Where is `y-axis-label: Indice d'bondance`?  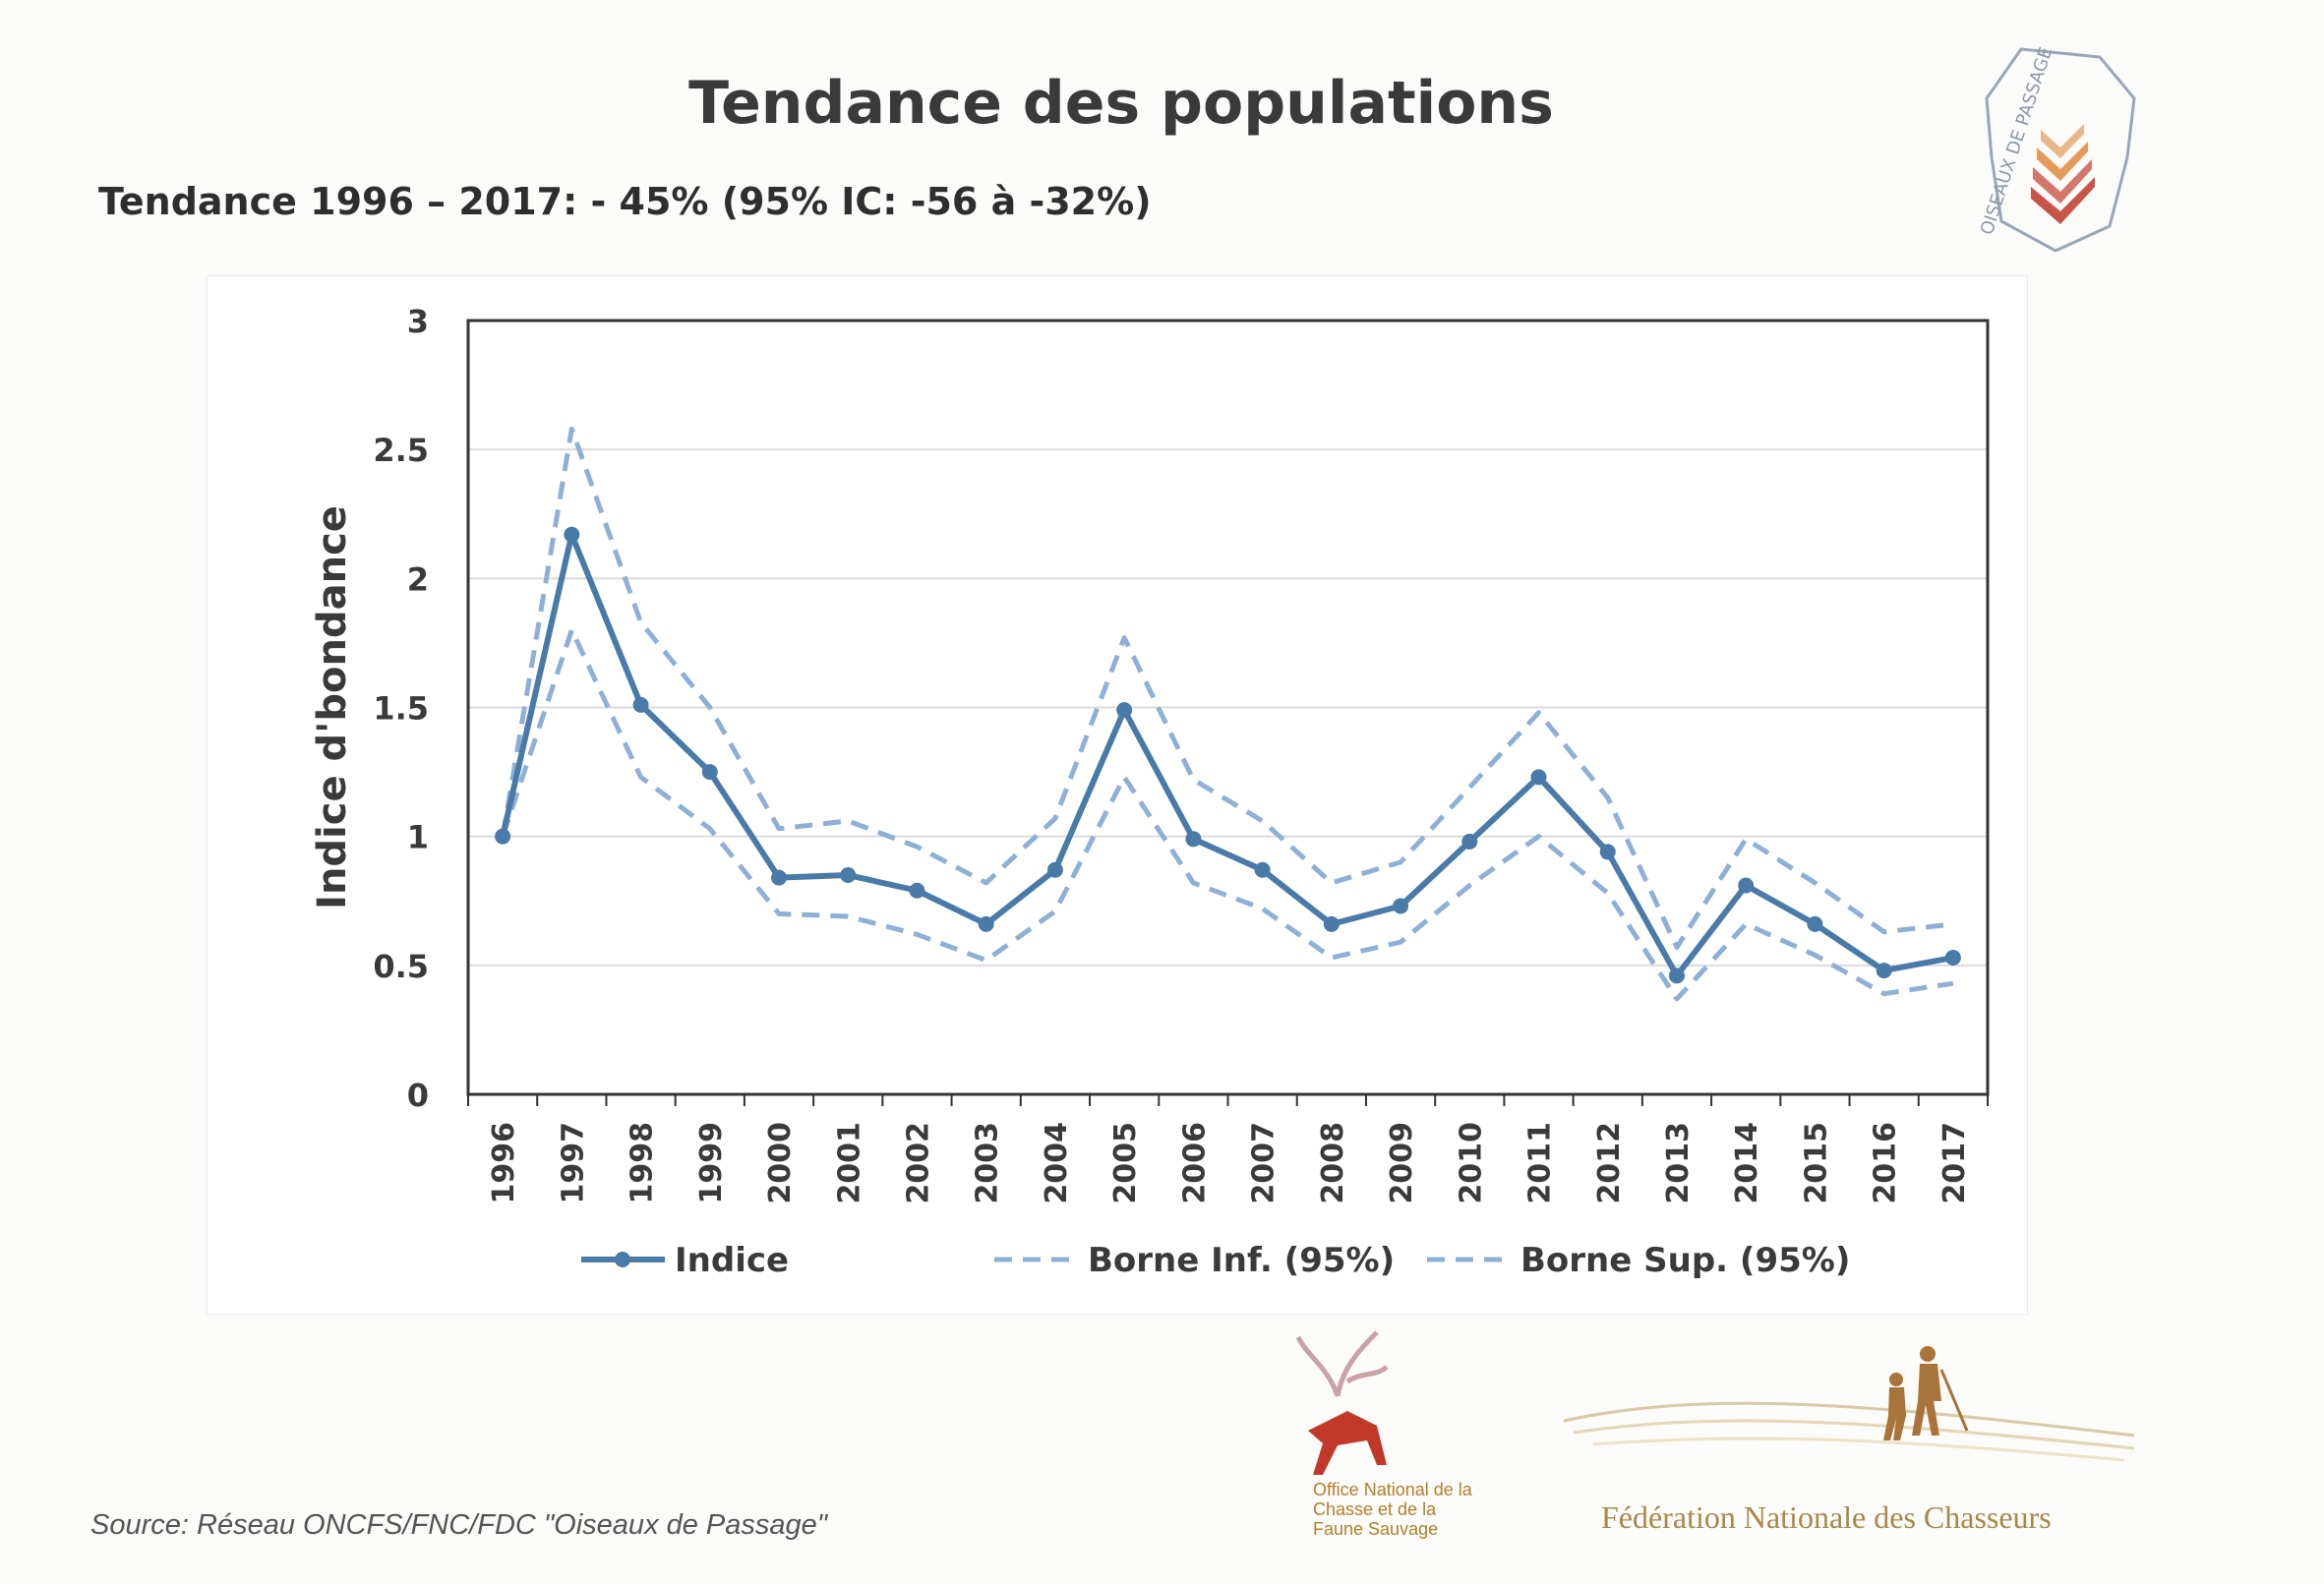
y-axis-label: Indice d'bondance is located at coordinates (332, 707).